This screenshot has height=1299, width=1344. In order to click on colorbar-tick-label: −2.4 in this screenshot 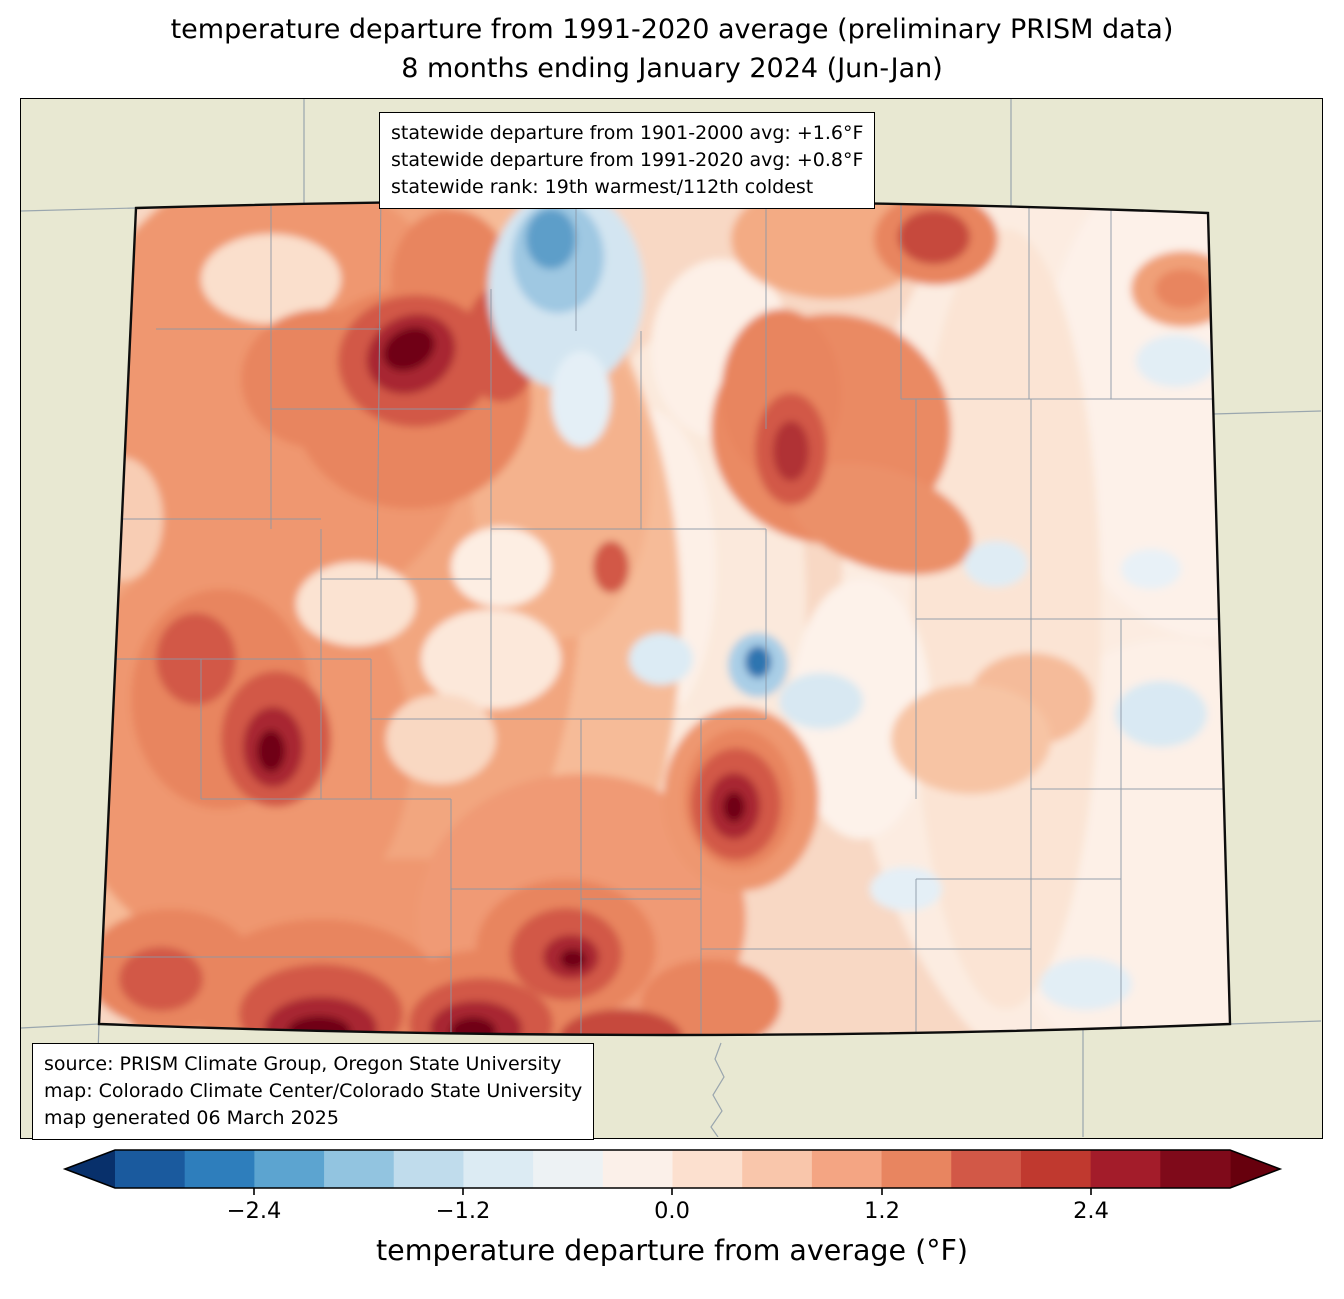, I will do `click(254, 1211)`.